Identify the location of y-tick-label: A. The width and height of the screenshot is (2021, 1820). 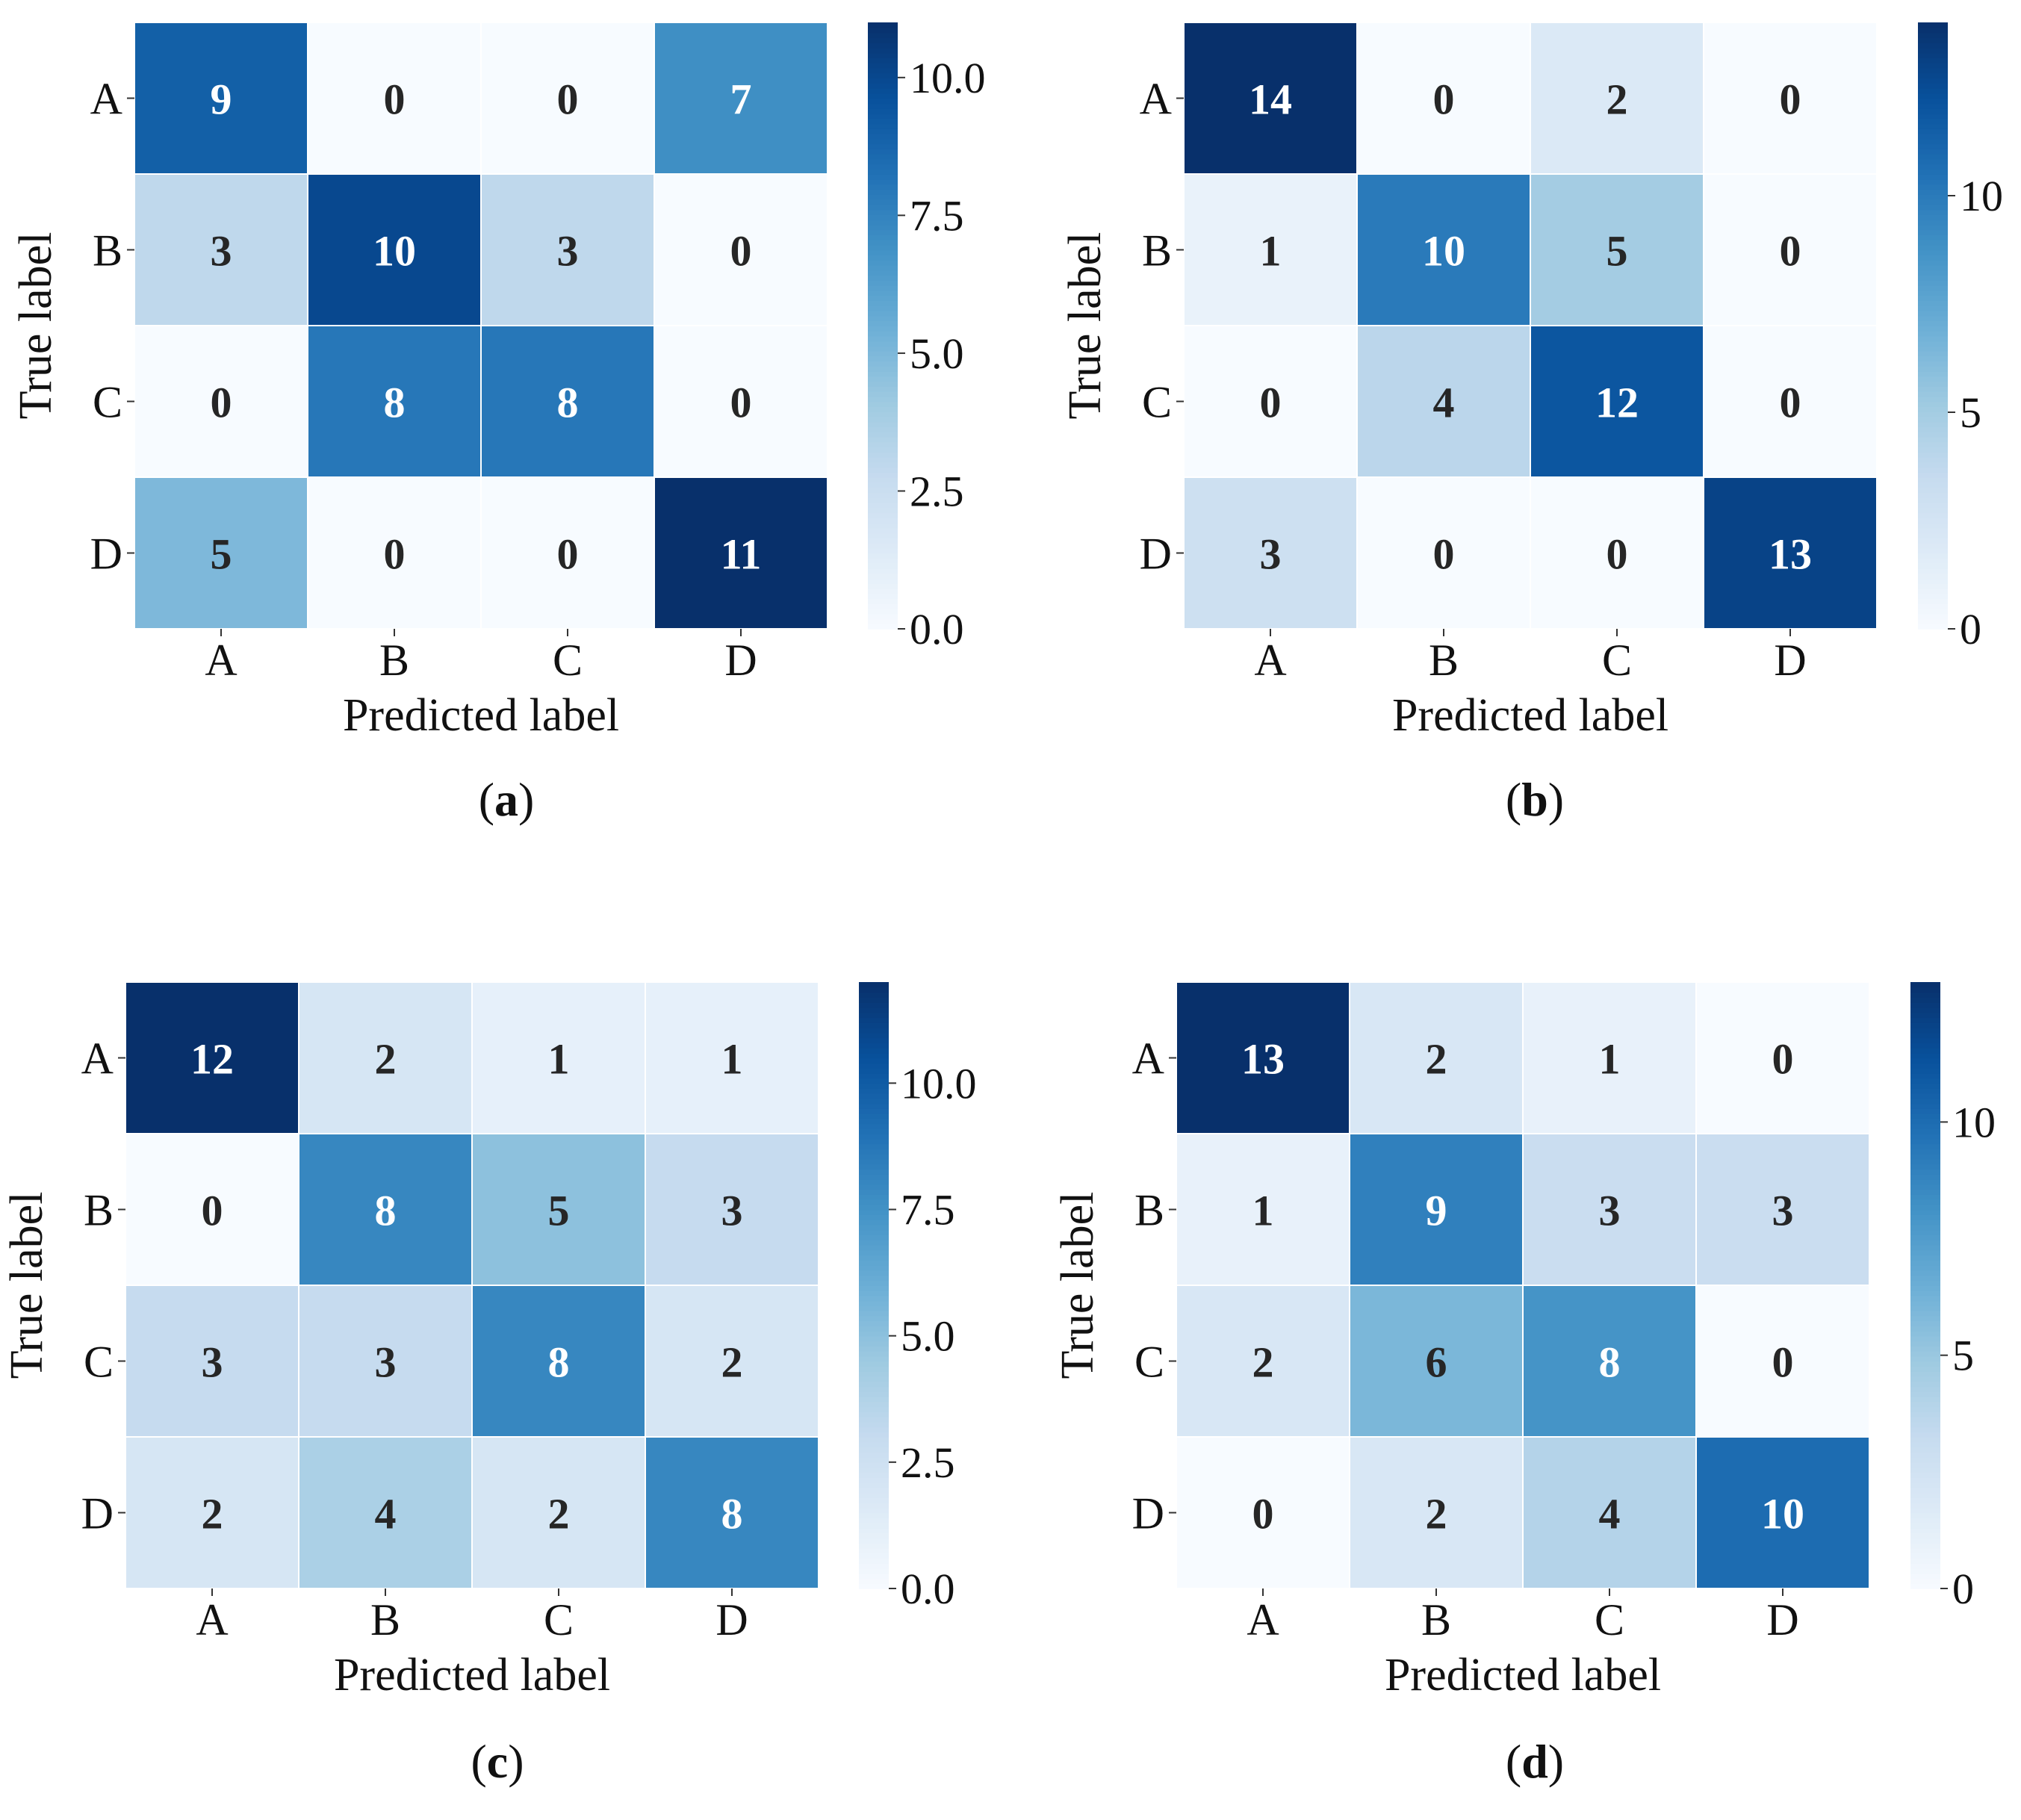
(1148, 1059).